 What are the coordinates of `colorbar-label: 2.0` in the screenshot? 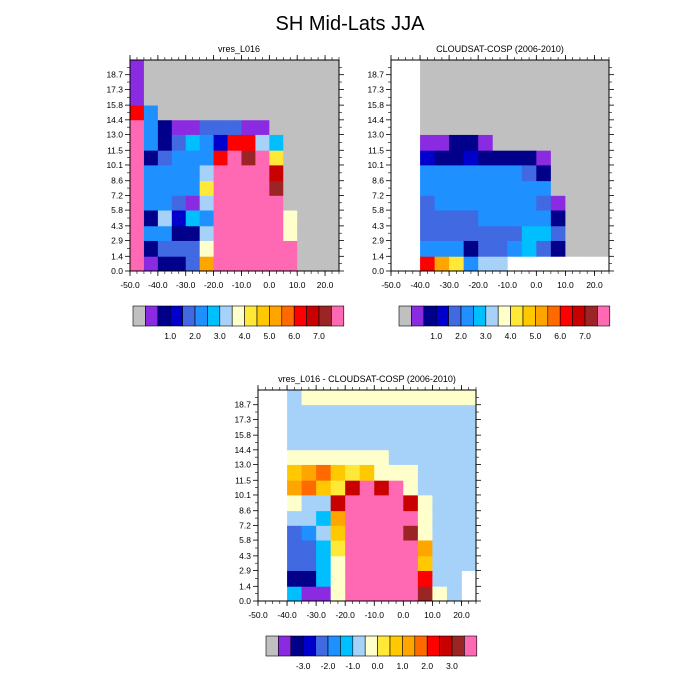 It's located at (461, 336).